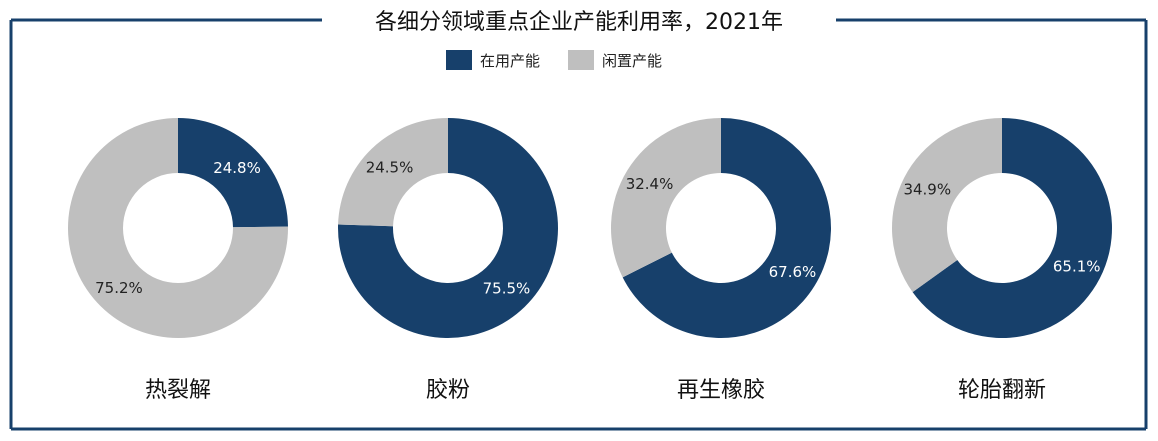 The width and height of the screenshot is (1158, 441). I want to click on legend: 在用产能 闲置产能, so click(554, 60).